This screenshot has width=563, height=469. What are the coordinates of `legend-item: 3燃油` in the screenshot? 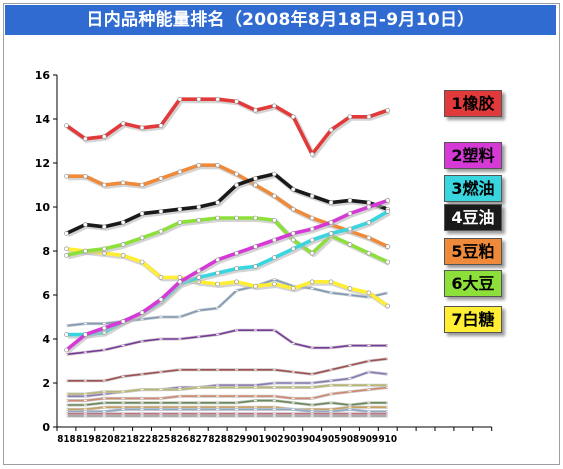 It's located at (473, 188).